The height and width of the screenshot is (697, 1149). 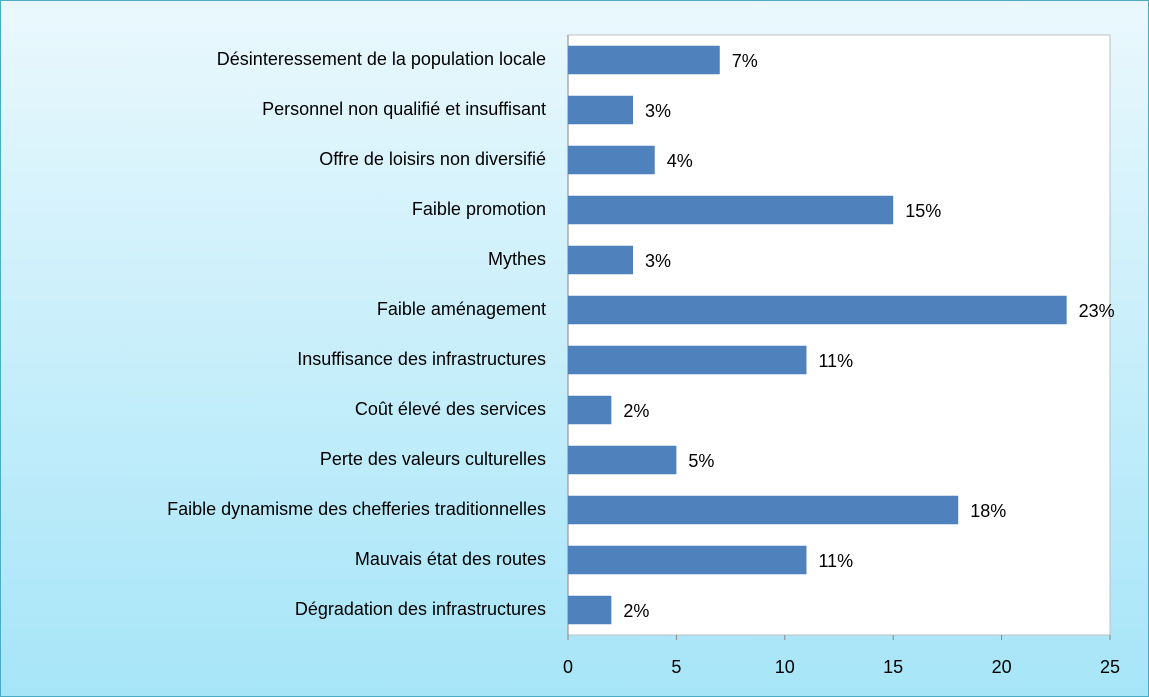 What do you see at coordinates (517, 259) in the screenshot?
I see `y-tick-label: Mythes` at bounding box center [517, 259].